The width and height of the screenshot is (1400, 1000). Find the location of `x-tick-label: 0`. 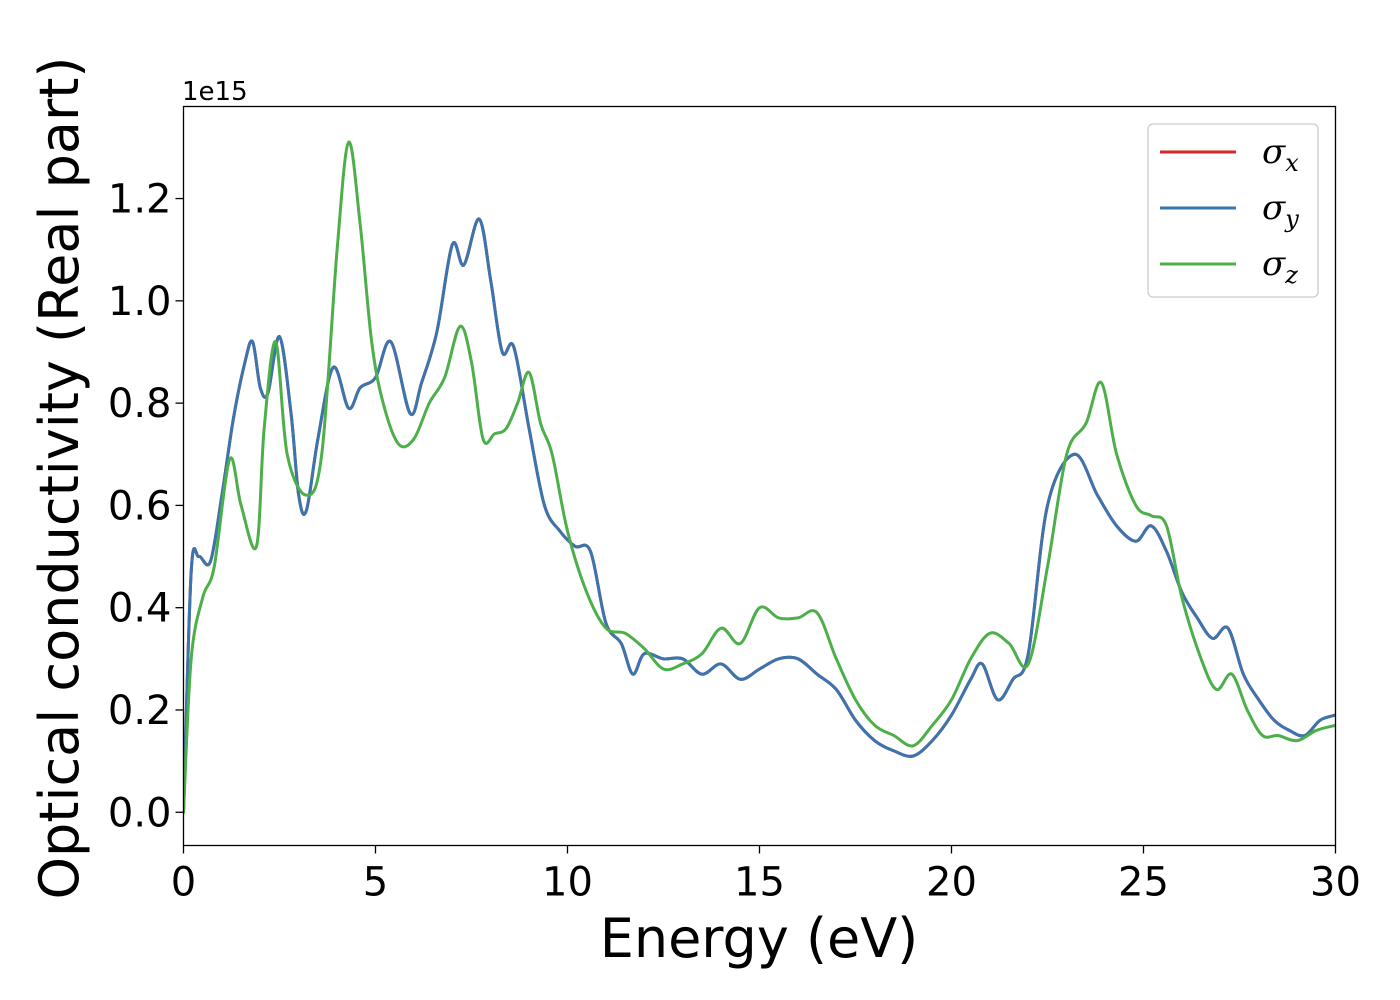

x-tick-label: 0 is located at coordinates (183, 883).